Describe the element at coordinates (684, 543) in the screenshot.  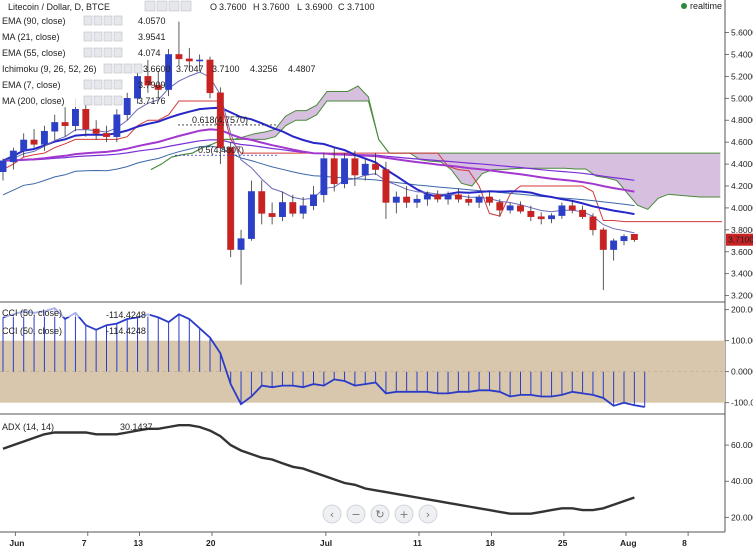
I see `date-tick-label: 8` at that location.